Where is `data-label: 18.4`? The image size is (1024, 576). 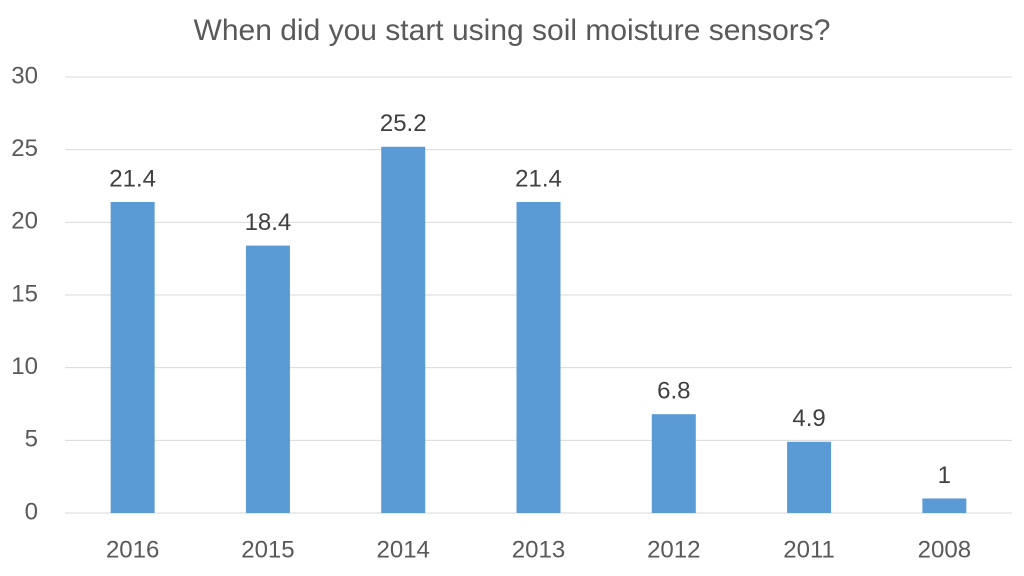 data-label: 18.4 is located at coordinates (268, 222).